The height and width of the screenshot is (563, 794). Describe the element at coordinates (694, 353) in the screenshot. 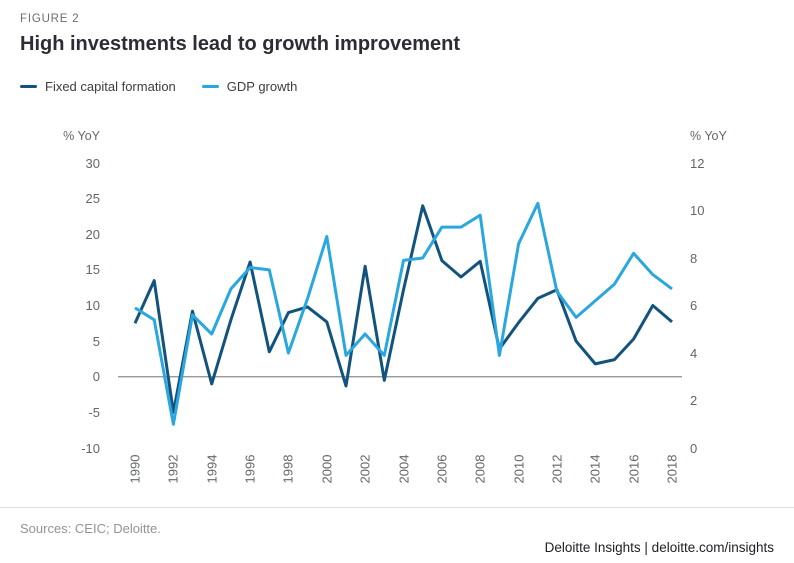

I see `right-axis-tick-label: 4` at that location.